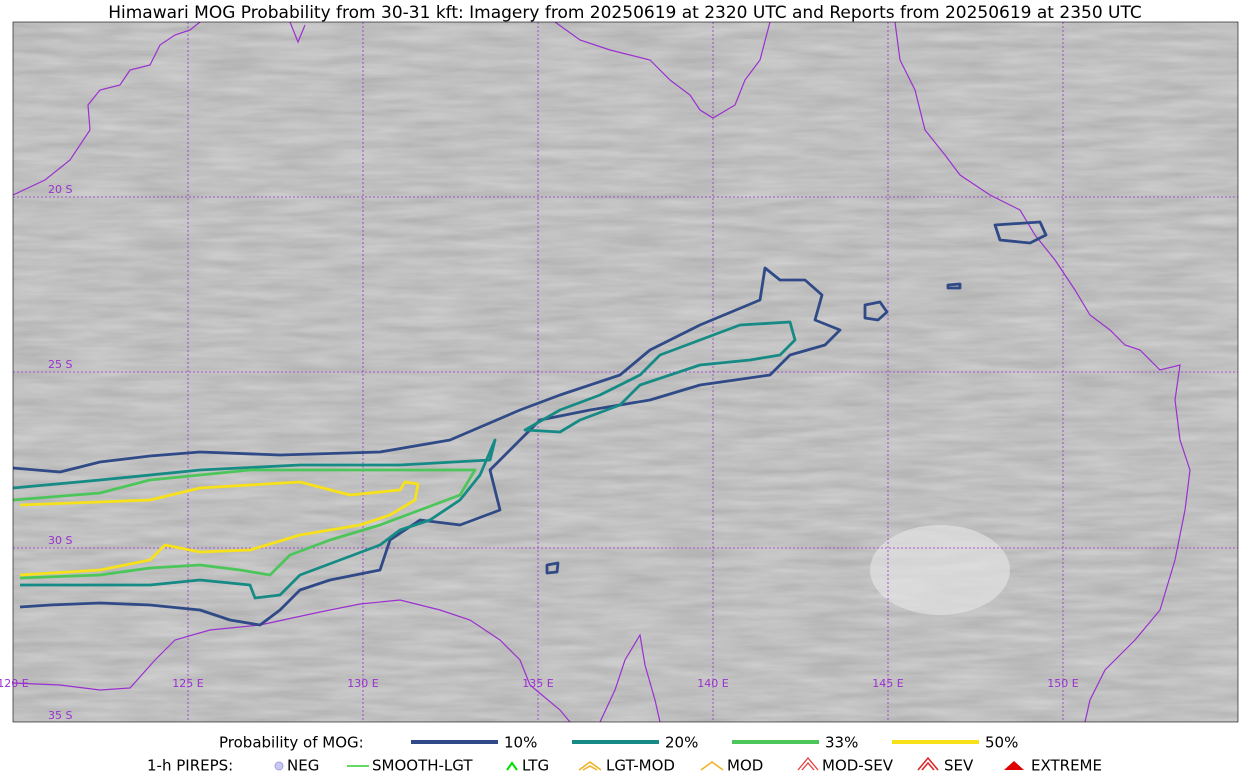 The height and width of the screenshot is (782, 1250). Describe the element at coordinates (60, 715) in the screenshot. I see `lat-label: 35 S` at that location.